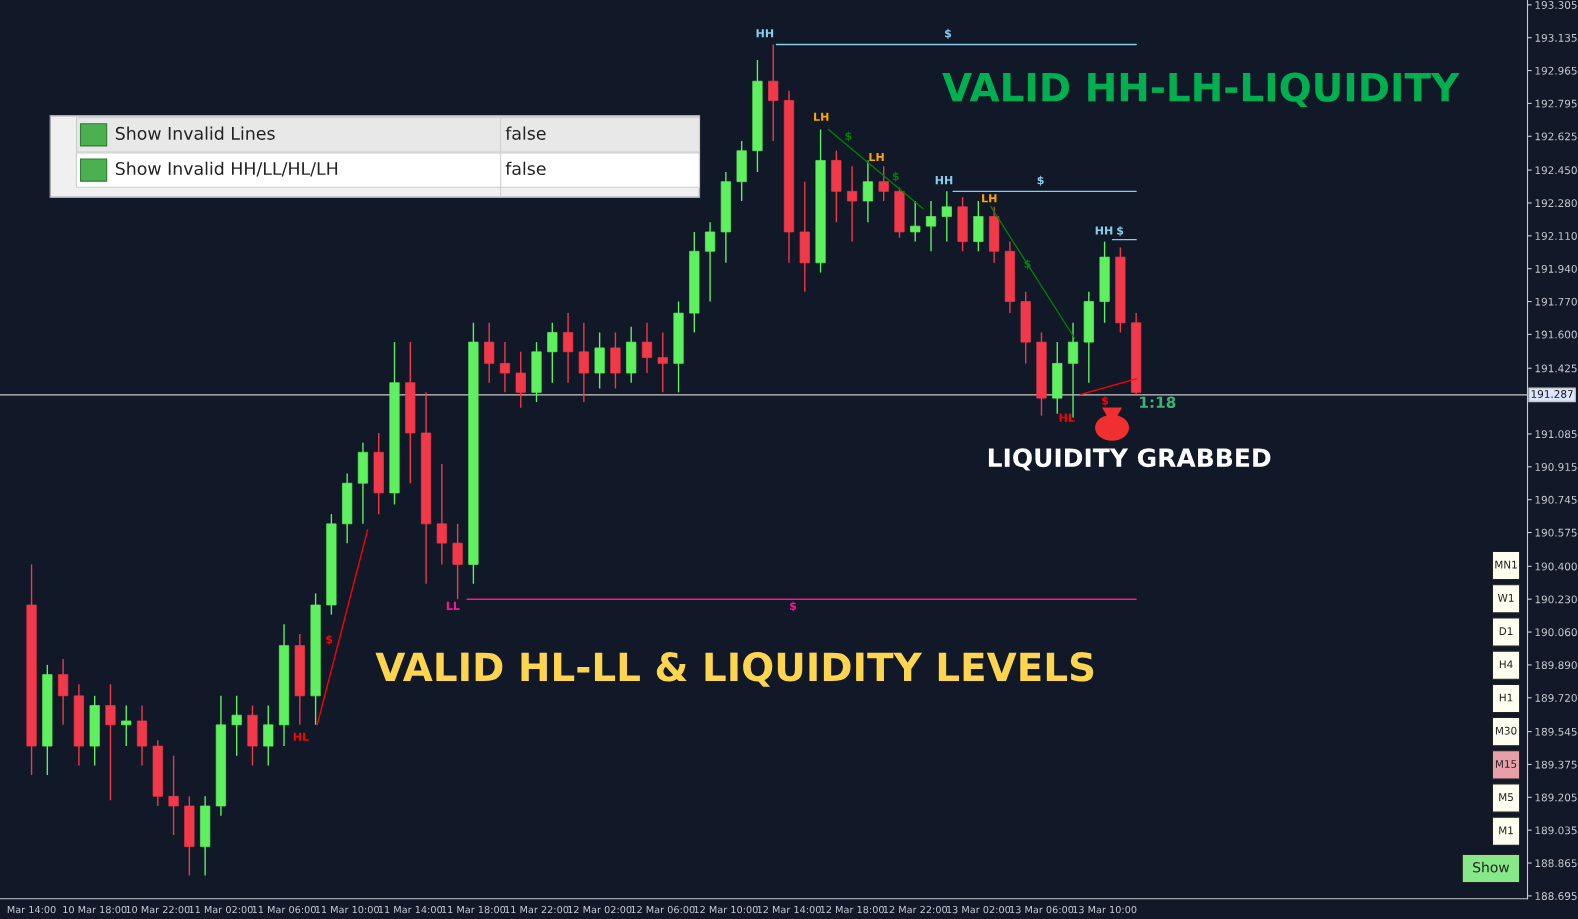 This screenshot has width=1578, height=919. I want to click on y-tick-label: 192.795, so click(1556, 103).